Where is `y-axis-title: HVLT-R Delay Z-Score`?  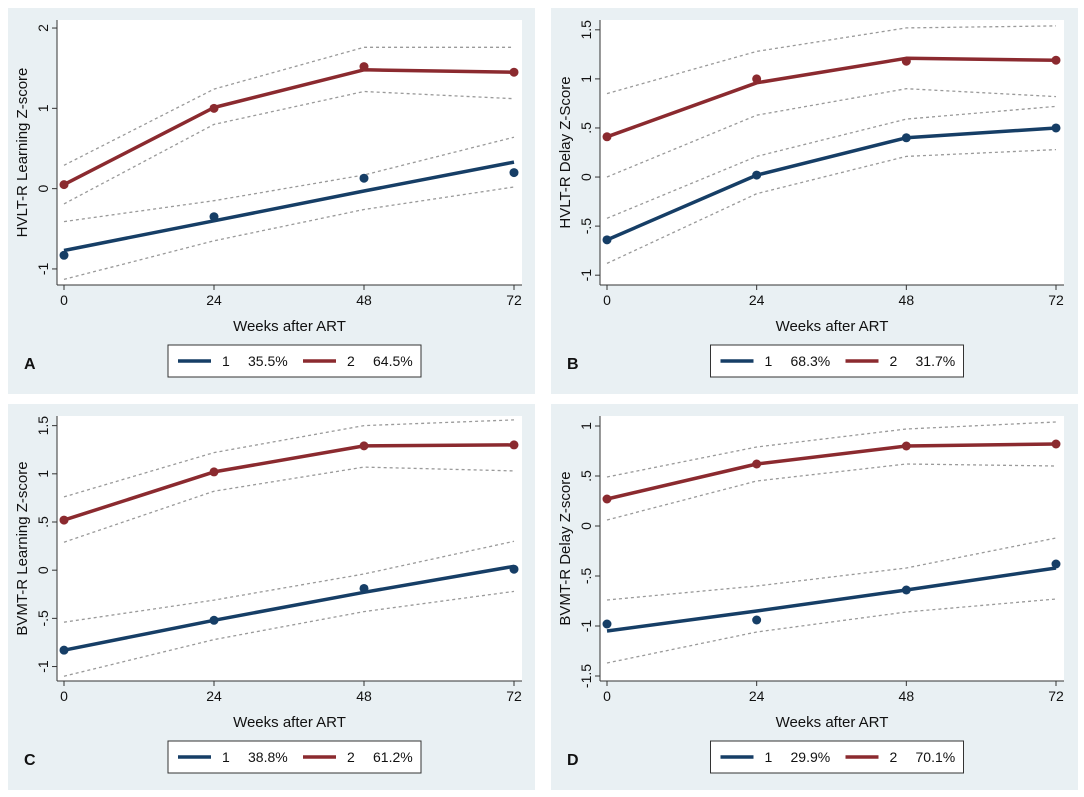
y-axis-title: HVLT-R Delay Z-Score is located at coordinates (565, 152).